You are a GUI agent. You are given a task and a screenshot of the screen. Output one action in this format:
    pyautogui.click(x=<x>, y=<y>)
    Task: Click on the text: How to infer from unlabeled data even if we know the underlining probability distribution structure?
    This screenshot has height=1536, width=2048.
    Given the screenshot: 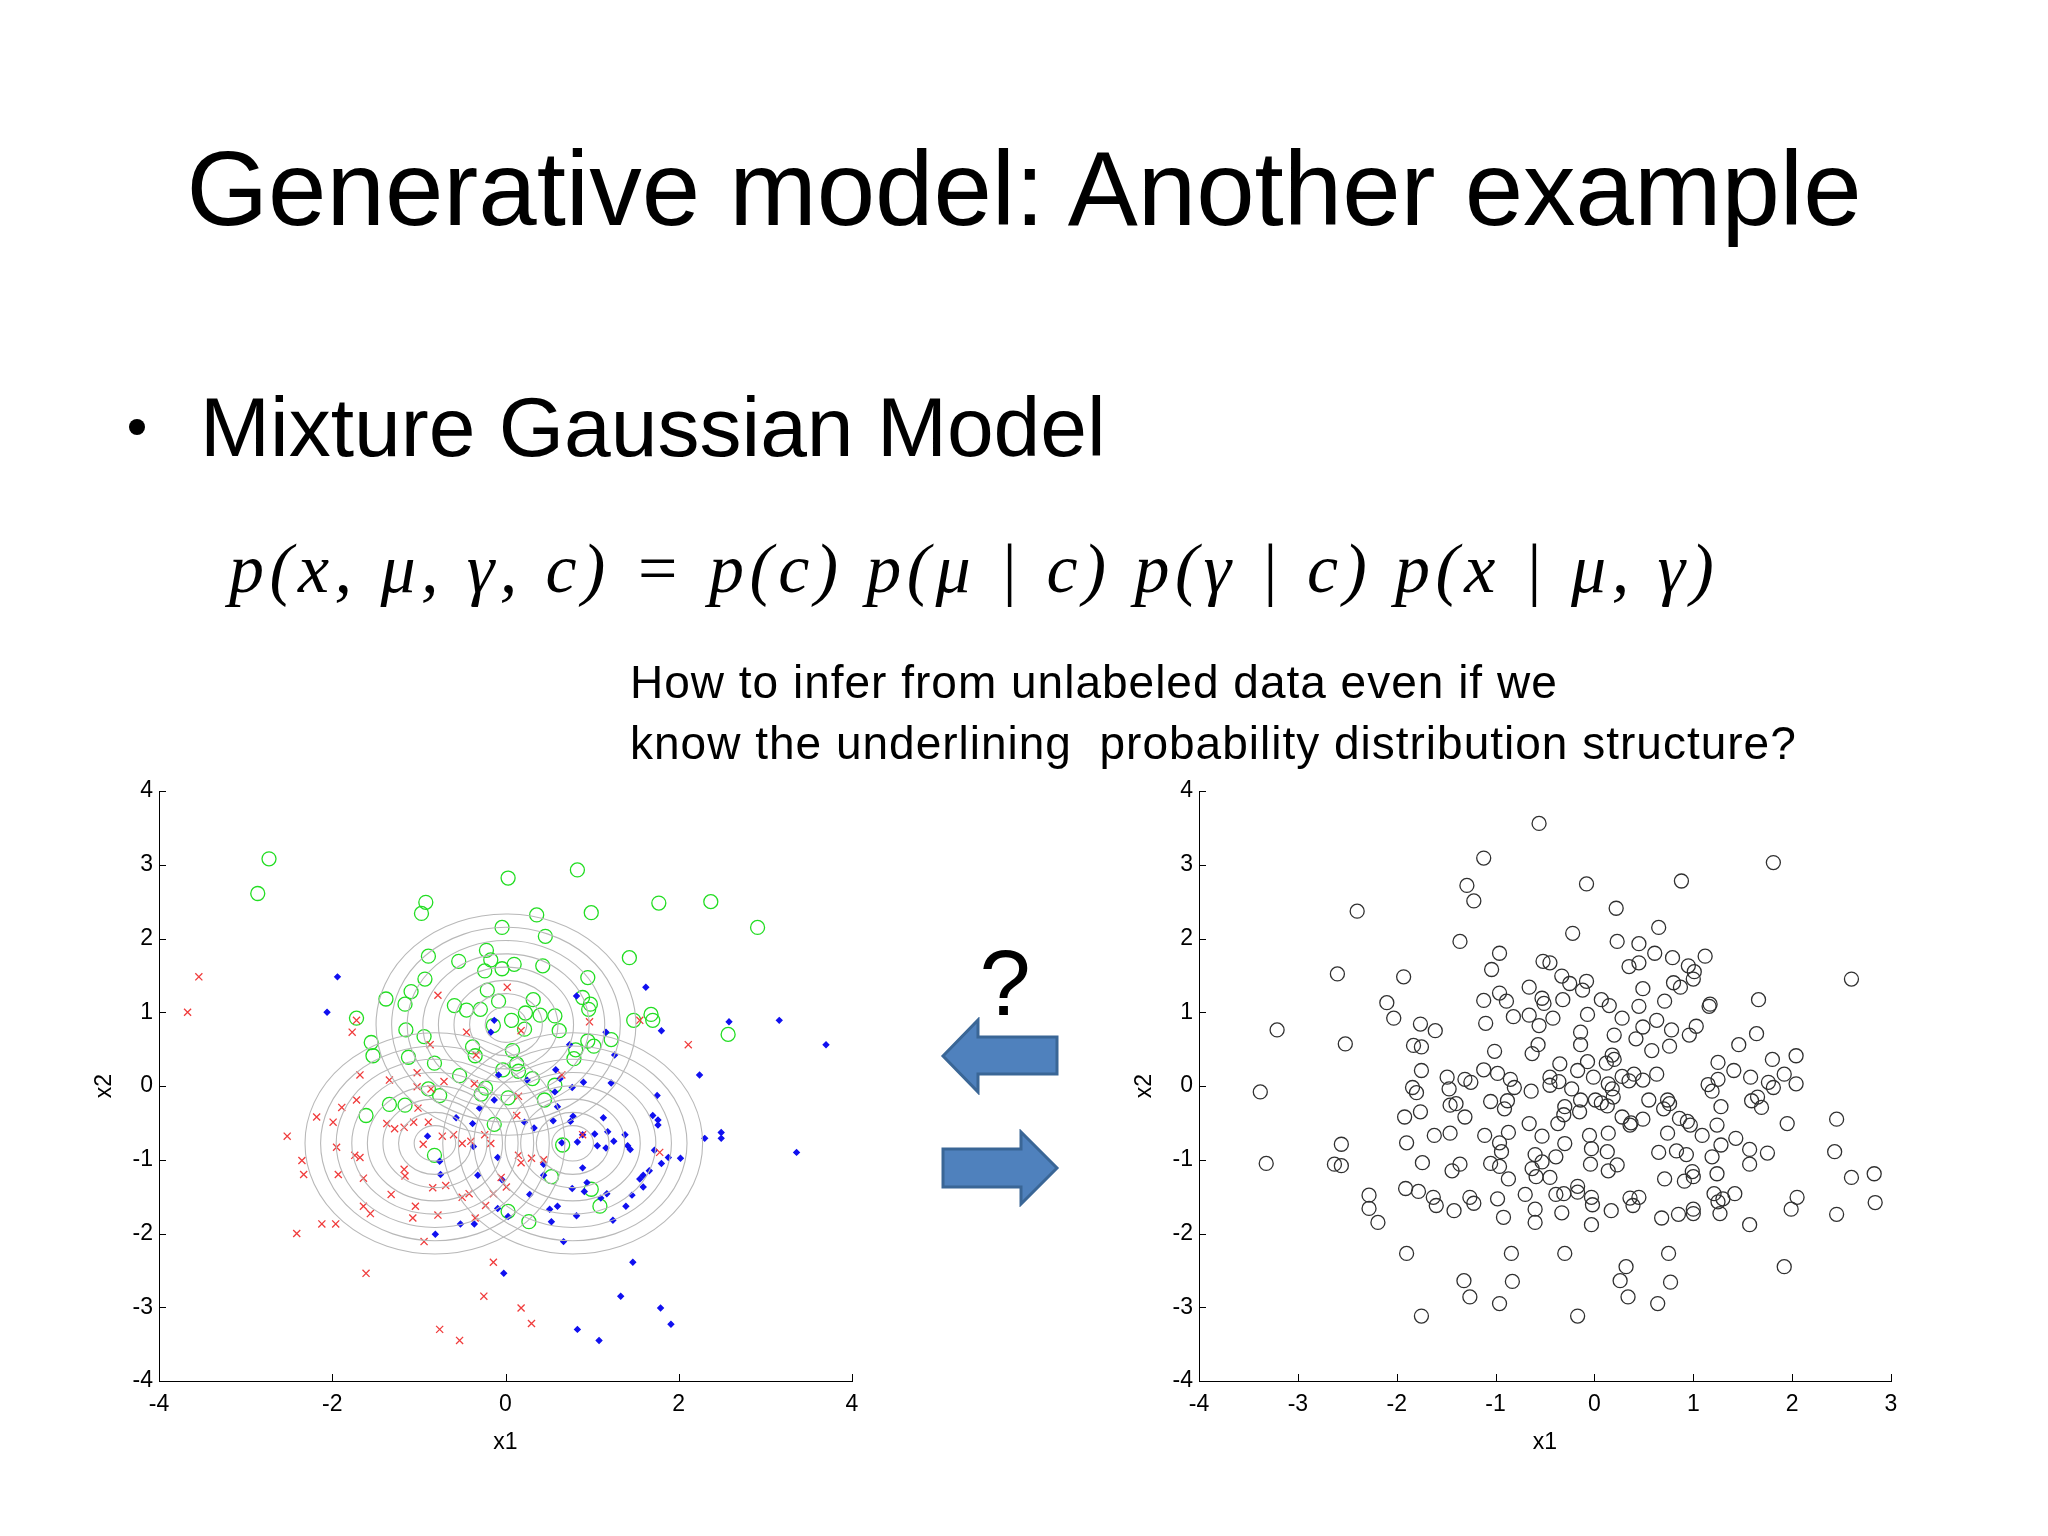 What is the action you would take?
    pyautogui.click(x=1213, y=713)
    